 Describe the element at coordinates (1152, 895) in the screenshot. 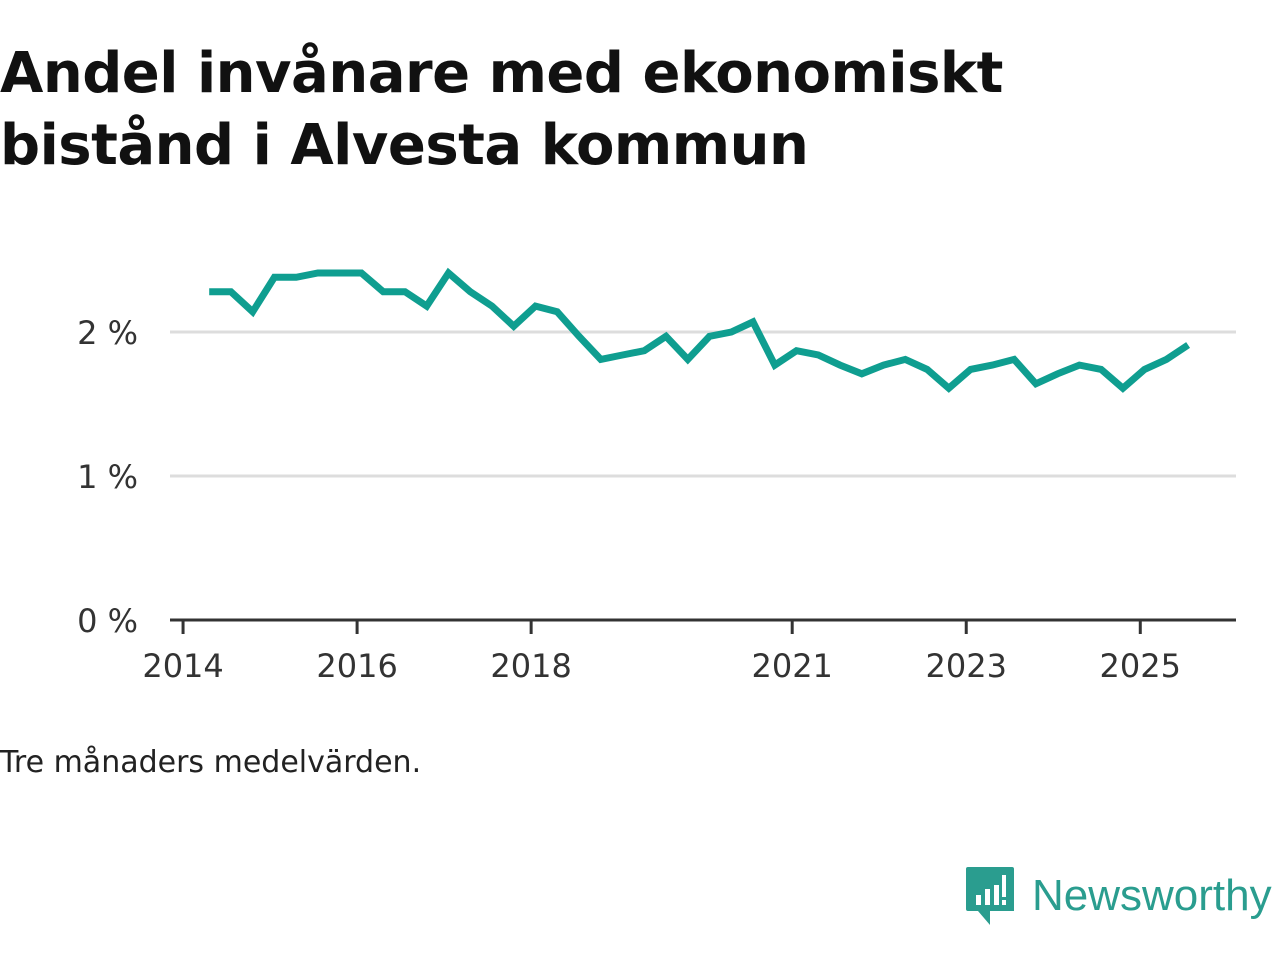

I see `brand-name: Newsworthy` at that location.